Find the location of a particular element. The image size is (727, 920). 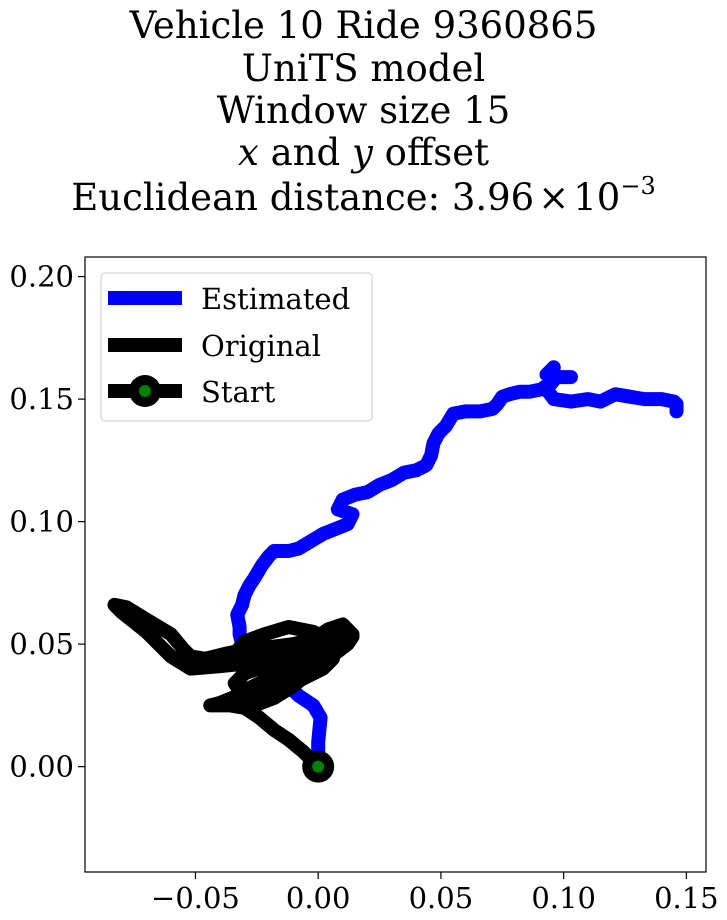

title-offset: offset is located at coordinates (430, 152).